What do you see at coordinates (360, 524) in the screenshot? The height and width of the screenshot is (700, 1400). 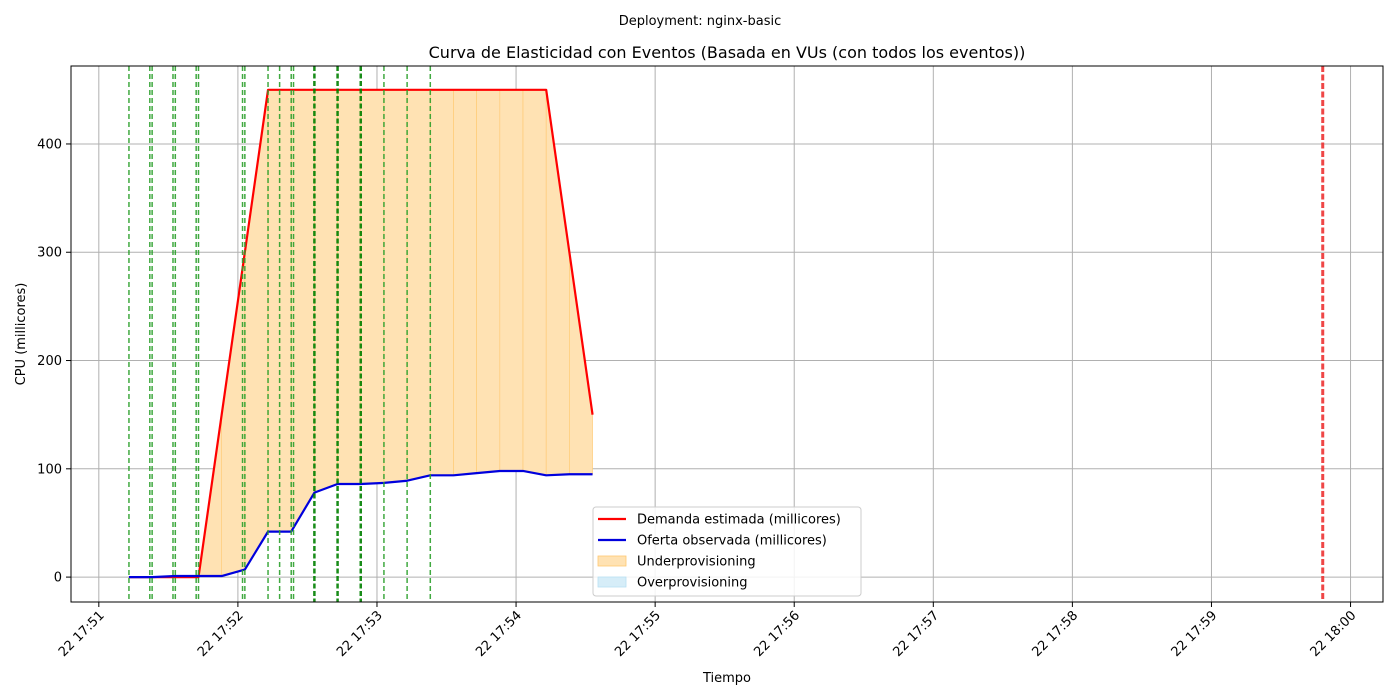 I see `supply-line` at bounding box center [360, 524].